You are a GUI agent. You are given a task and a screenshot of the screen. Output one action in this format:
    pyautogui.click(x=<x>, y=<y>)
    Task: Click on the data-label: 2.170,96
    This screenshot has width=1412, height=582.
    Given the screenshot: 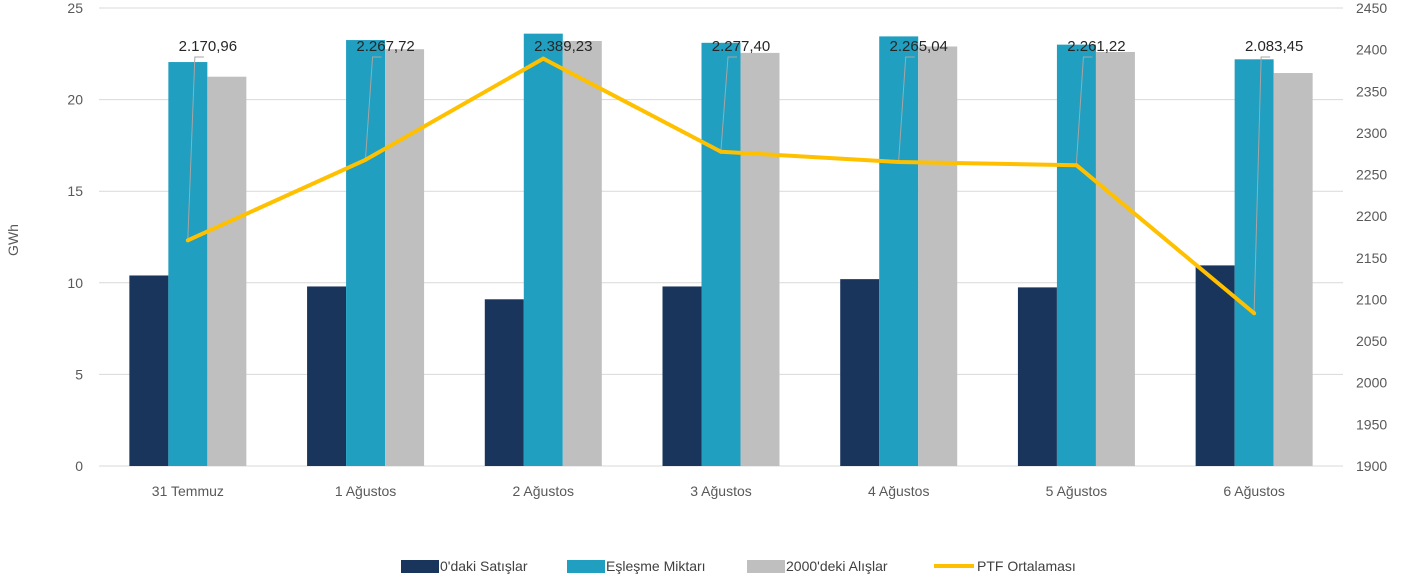 What is the action you would take?
    pyautogui.click(x=208, y=46)
    